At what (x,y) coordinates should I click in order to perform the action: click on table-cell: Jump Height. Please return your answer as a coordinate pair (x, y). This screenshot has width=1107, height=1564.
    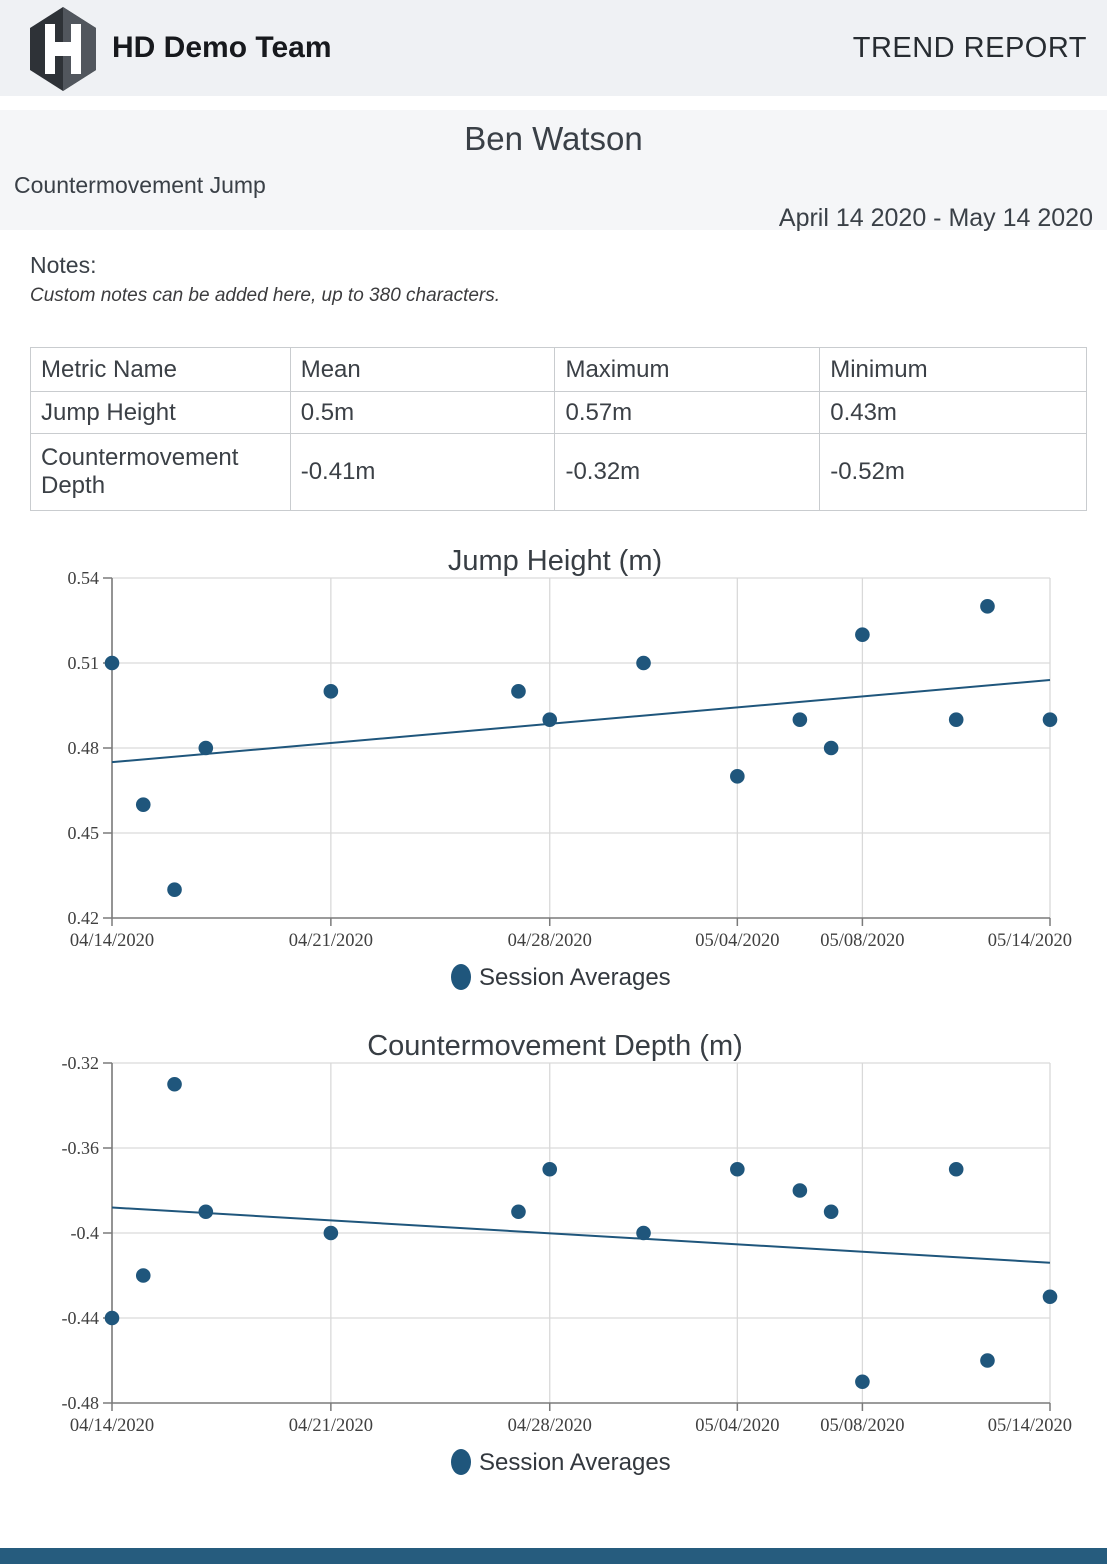
    Looking at the image, I should click on (160, 412).